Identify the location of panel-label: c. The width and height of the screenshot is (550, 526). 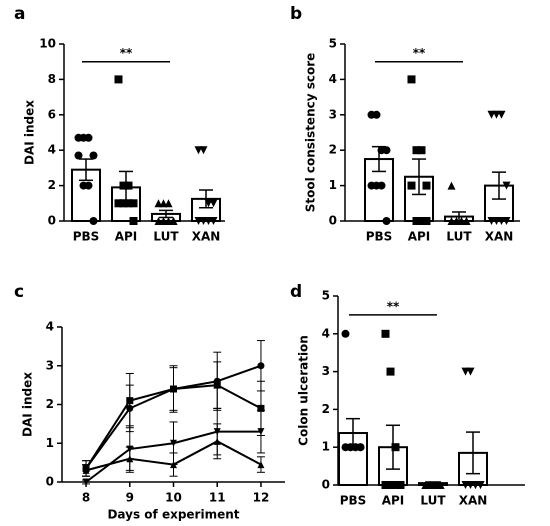
(19, 292).